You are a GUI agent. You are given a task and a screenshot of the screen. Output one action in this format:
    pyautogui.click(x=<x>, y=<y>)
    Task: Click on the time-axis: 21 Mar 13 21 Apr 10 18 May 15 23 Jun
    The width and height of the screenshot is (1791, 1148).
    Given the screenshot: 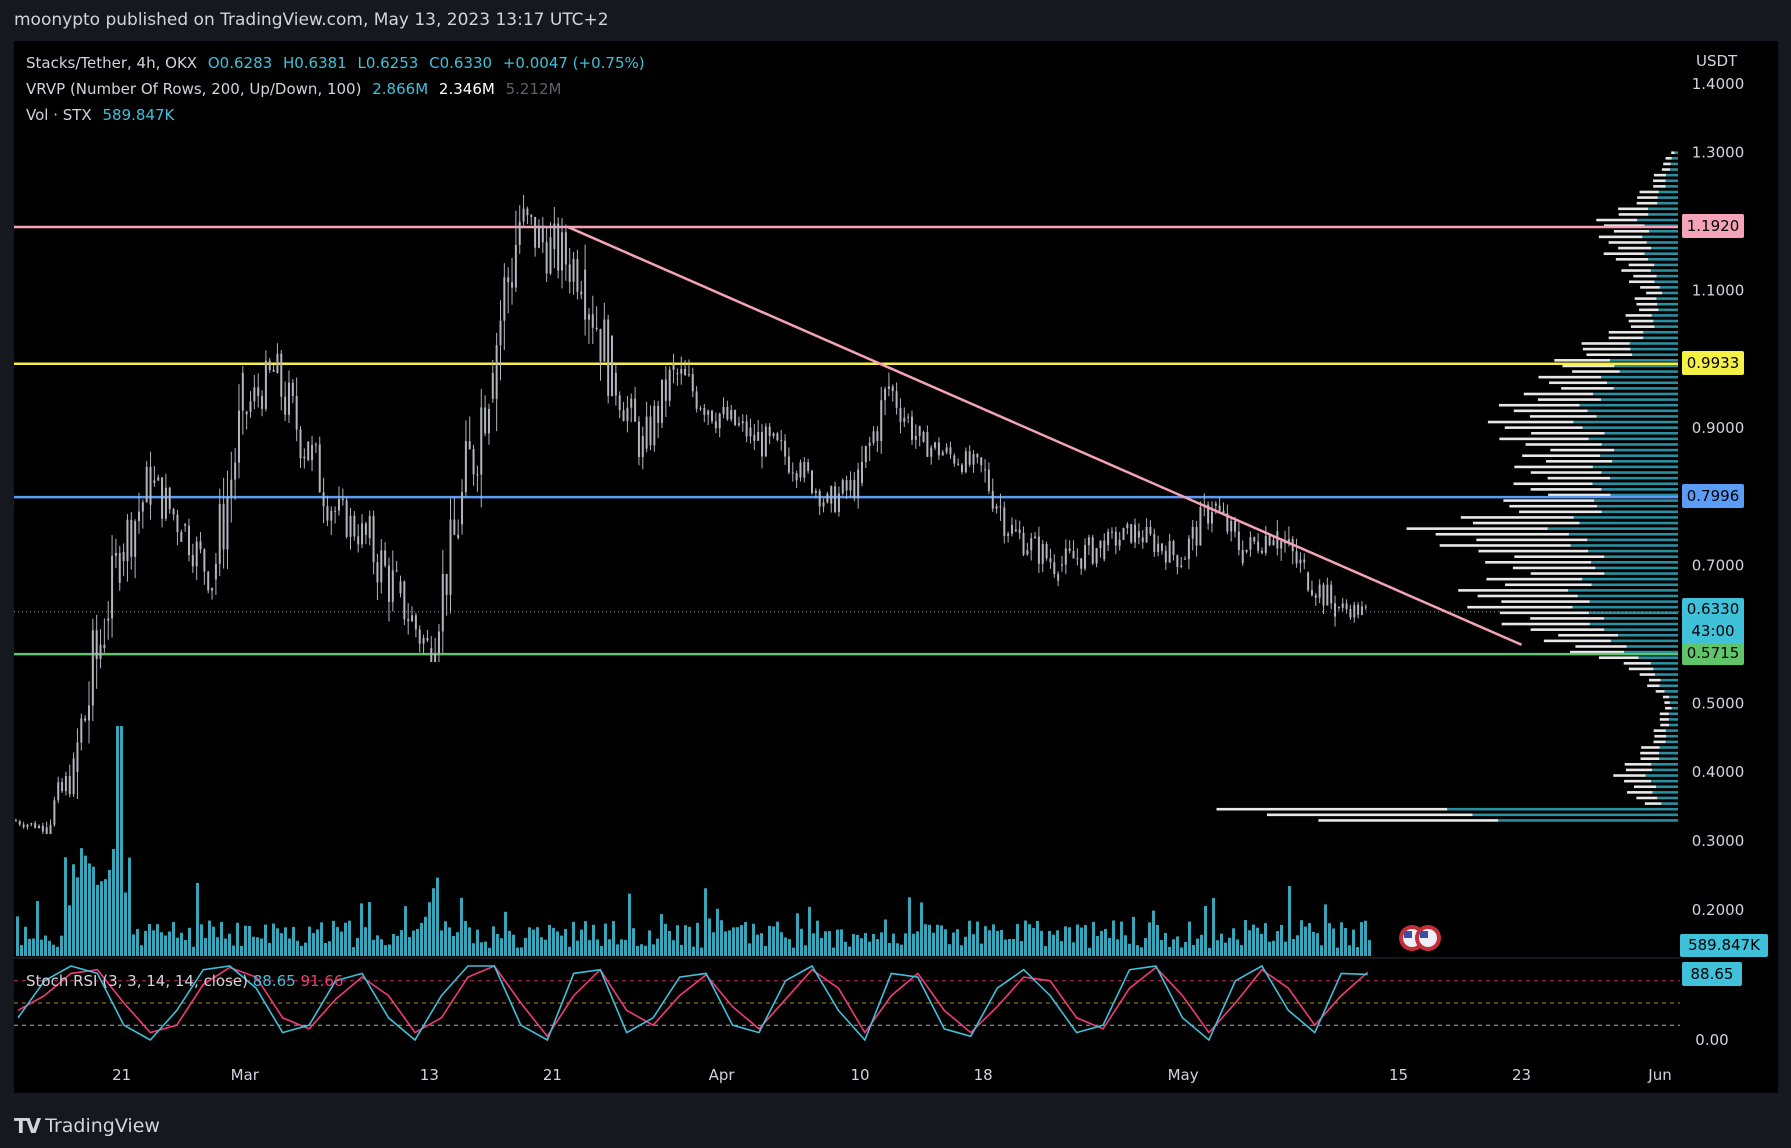 What is the action you would take?
    pyautogui.click(x=892, y=1075)
    